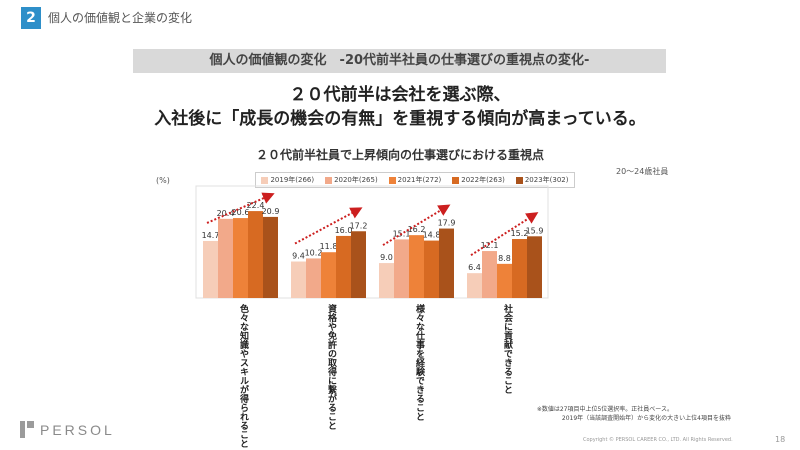 Image resolution: width=800 pixels, height=450 pixels. I want to click on data-label: 6.4, so click(474, 267).